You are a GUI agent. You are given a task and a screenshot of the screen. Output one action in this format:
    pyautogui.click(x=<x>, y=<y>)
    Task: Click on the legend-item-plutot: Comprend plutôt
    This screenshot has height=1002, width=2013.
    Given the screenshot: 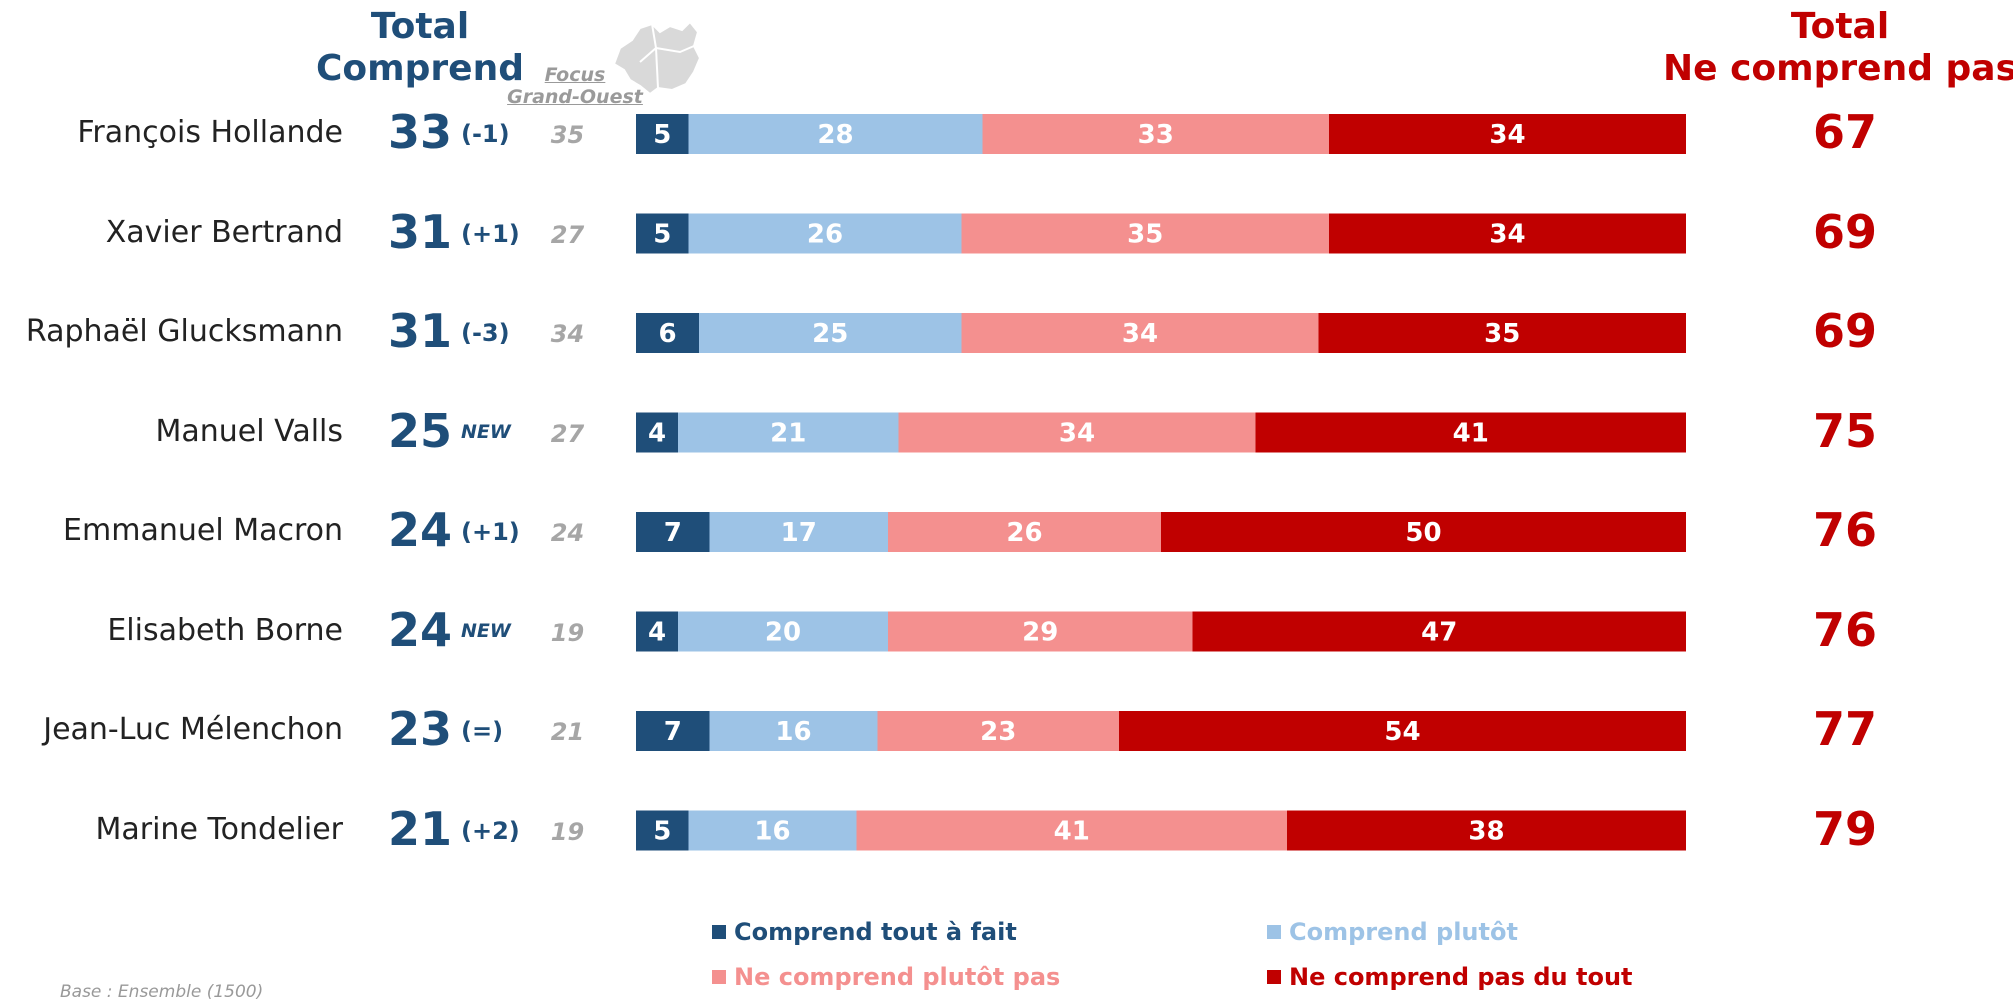 What is the action you would take?
    pyautogui.click(x=1392, y=932)
    